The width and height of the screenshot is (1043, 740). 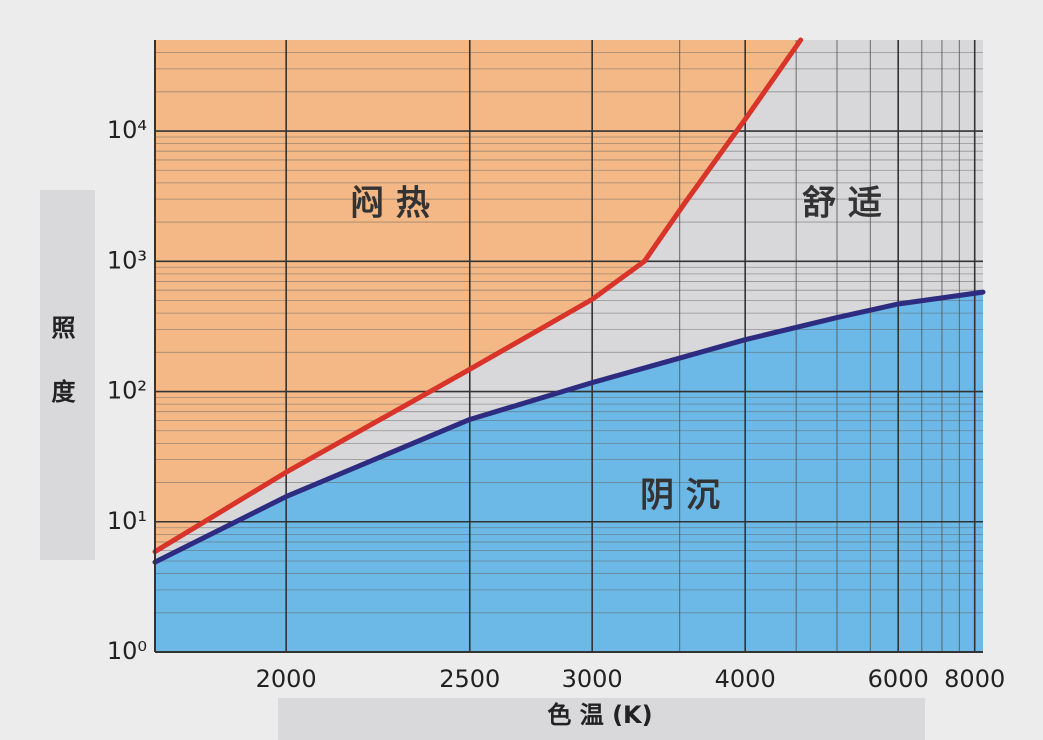 What do you see at coordinates (842, 204) in the screenshot?
I see `region-label: 舒 适` at bounding box center [842, 204].